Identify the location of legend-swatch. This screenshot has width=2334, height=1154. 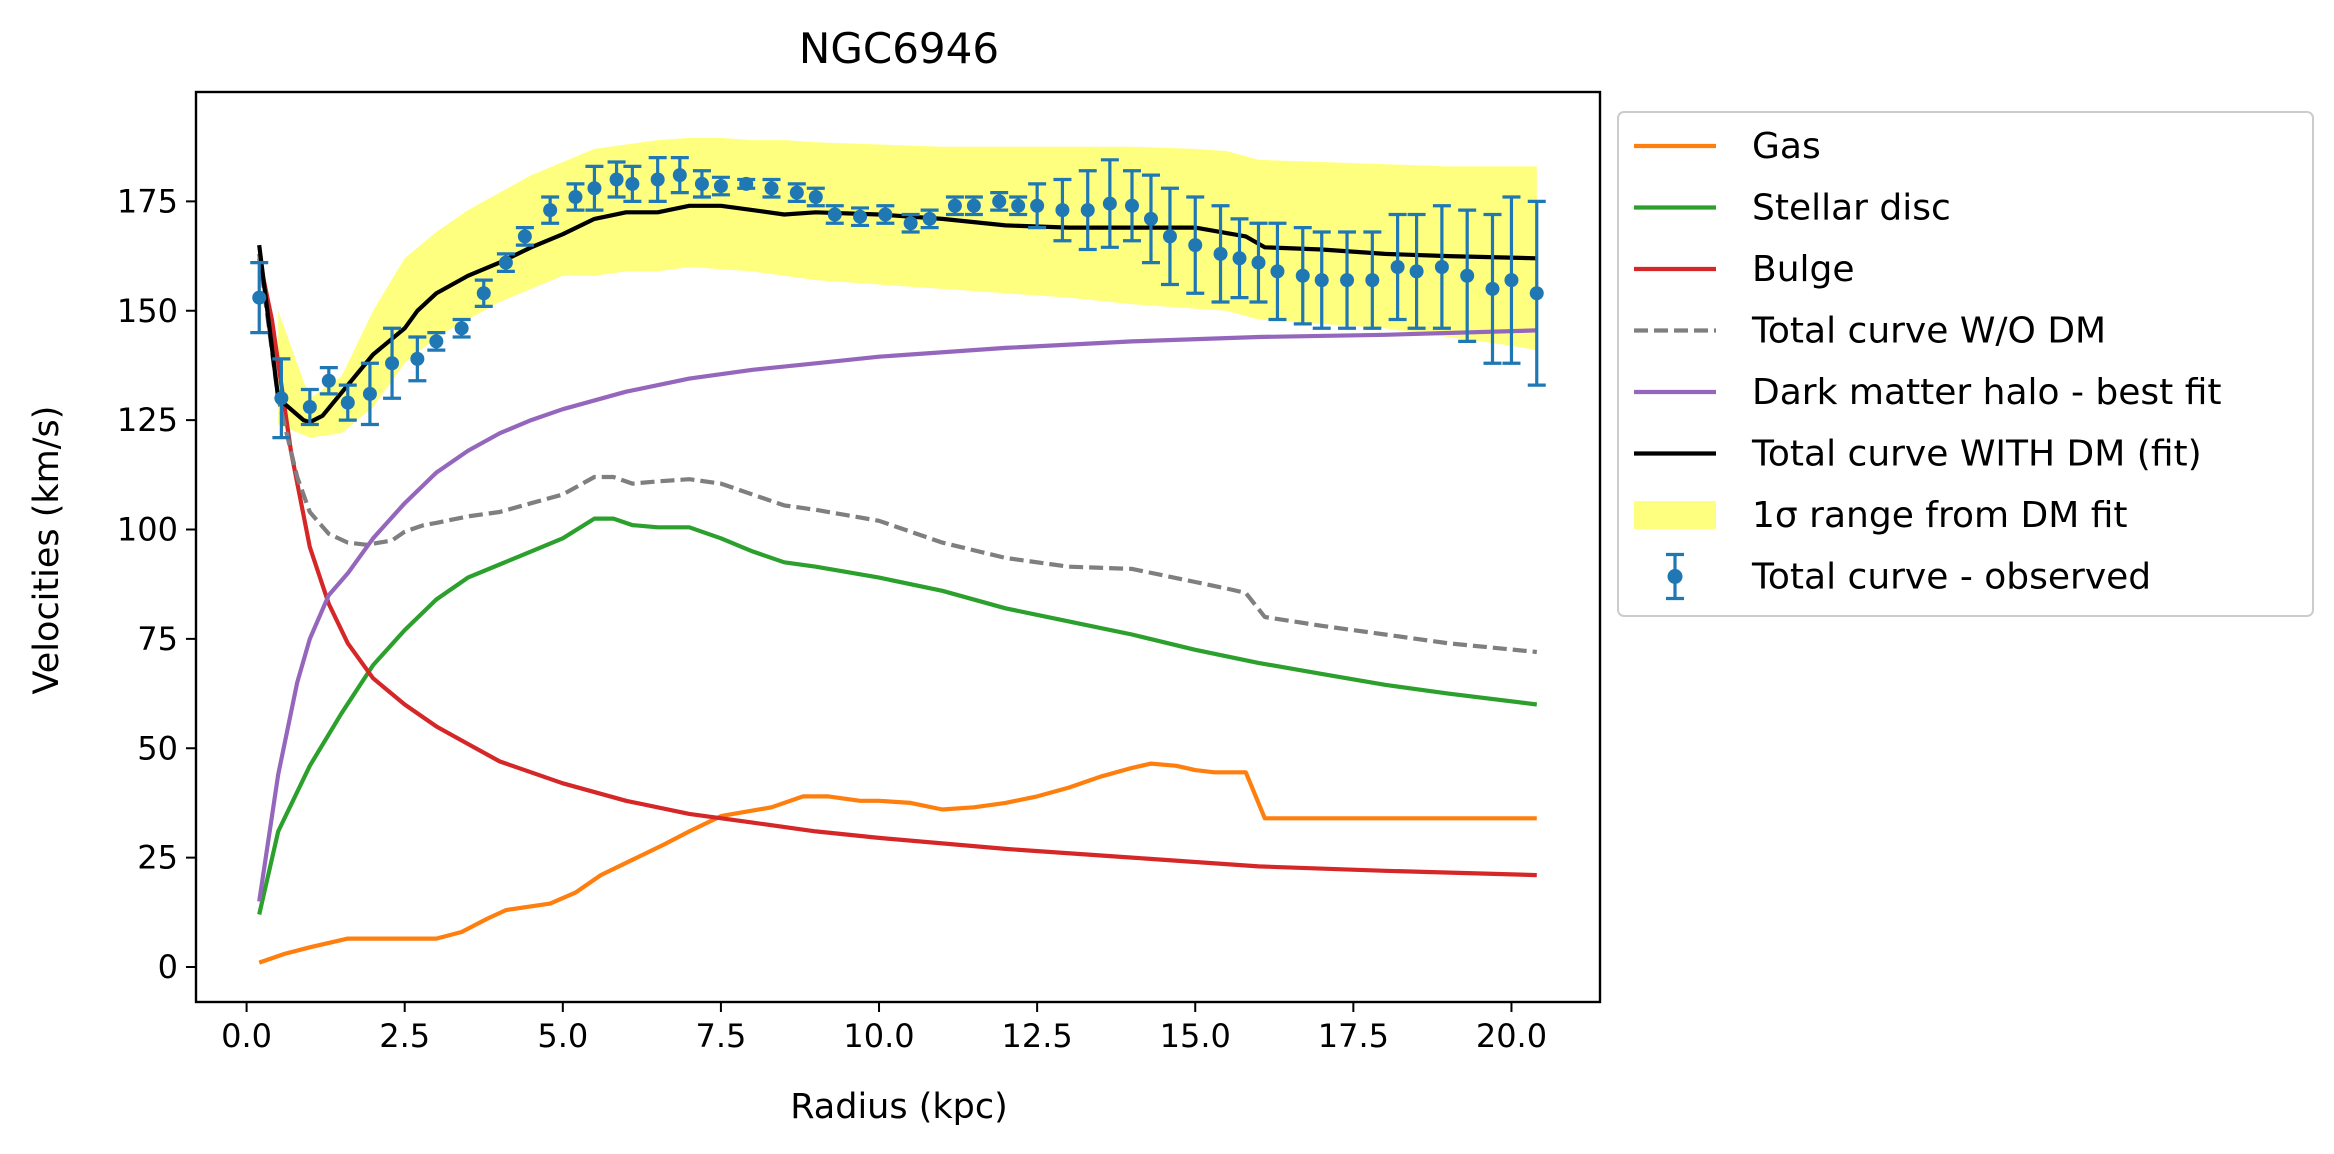
(1675, 515).